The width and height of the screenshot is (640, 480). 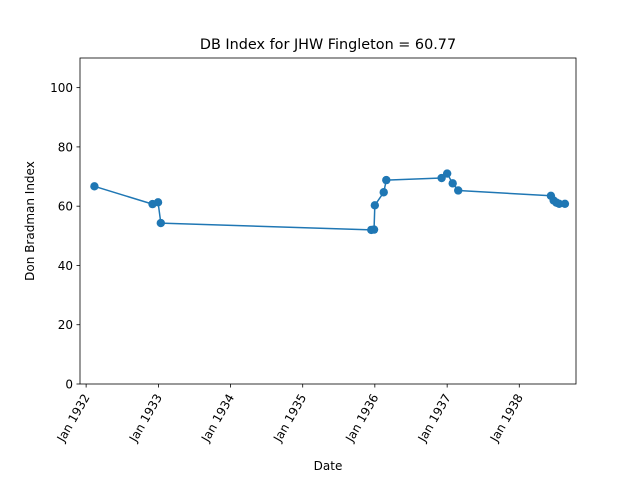 I want to click on y-axis-ticks: 0 20 40 60 80 100, so click(x=65, y=236).